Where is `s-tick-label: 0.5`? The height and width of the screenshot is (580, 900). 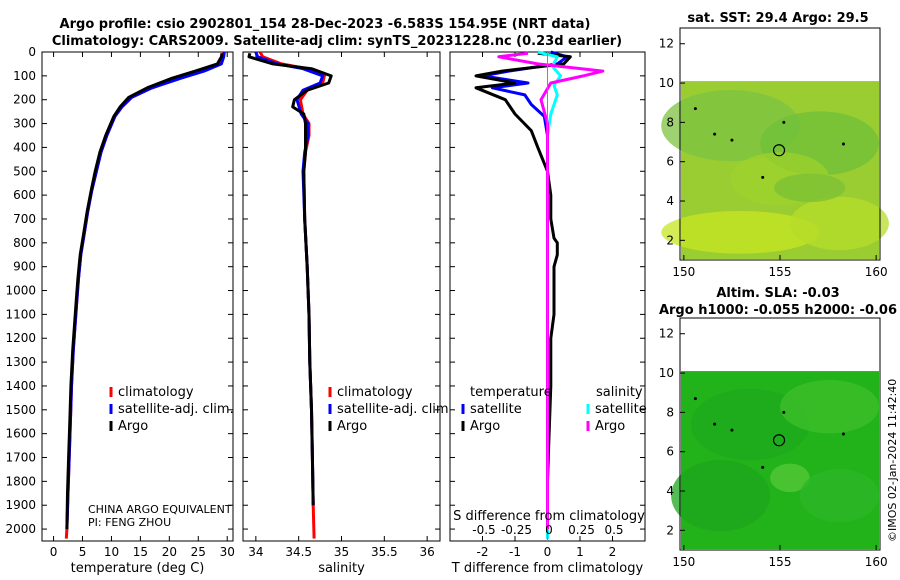 s-tick-label: 0.5 is located at coordinates (613, 530).